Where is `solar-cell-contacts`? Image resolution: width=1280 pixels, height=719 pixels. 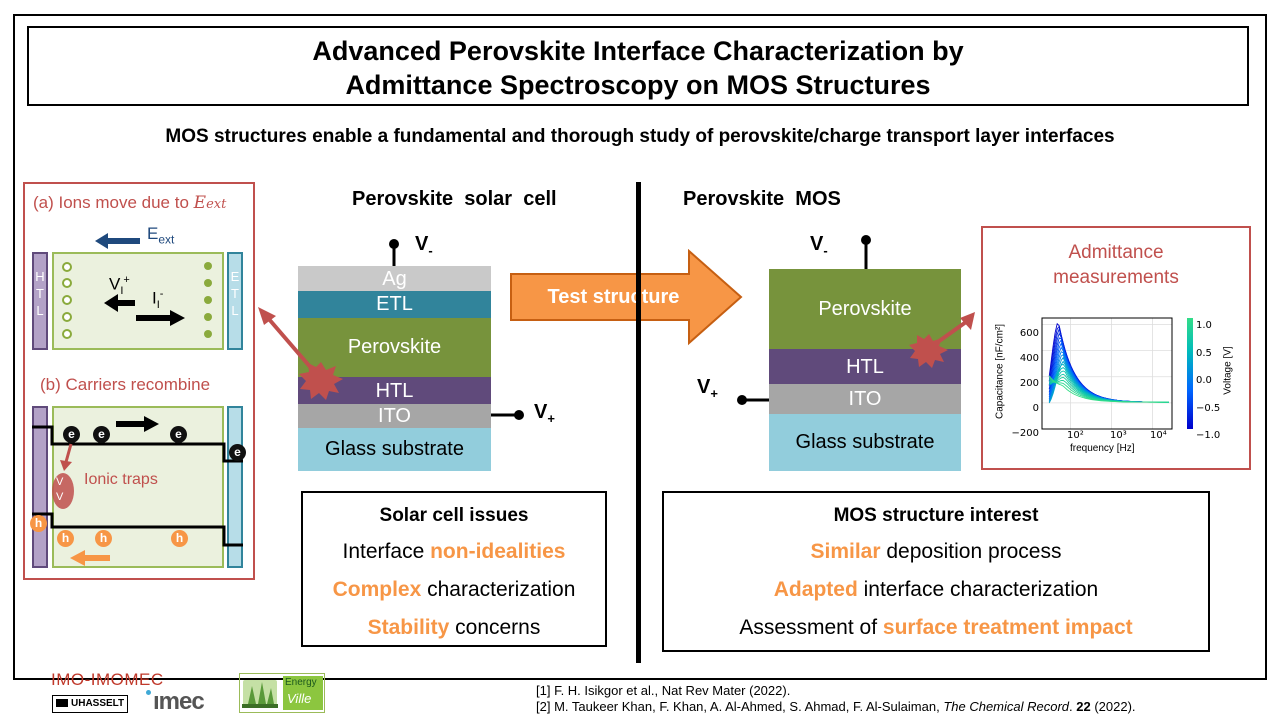 solar-cell-contacts is located at coordinates (456, 329).